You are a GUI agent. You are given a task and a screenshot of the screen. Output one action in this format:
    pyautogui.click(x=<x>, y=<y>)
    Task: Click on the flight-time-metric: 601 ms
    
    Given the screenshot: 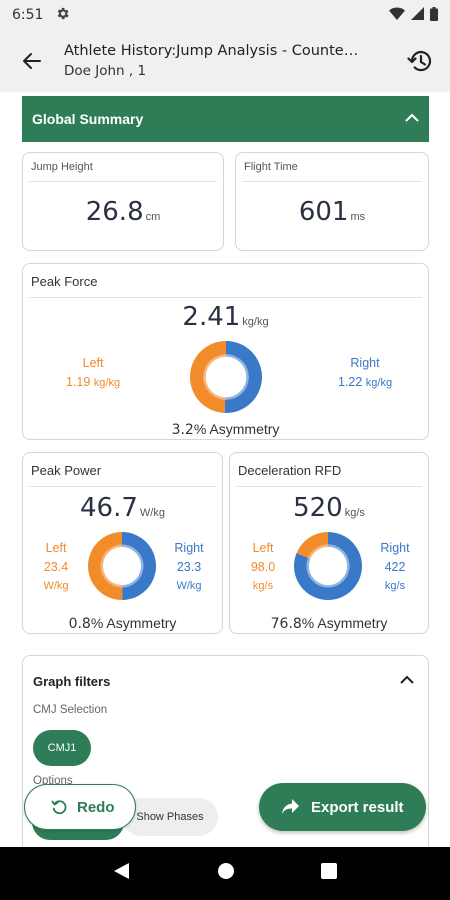 What is the action you would take?
    pyautogui.click(x=332, y=212)
    